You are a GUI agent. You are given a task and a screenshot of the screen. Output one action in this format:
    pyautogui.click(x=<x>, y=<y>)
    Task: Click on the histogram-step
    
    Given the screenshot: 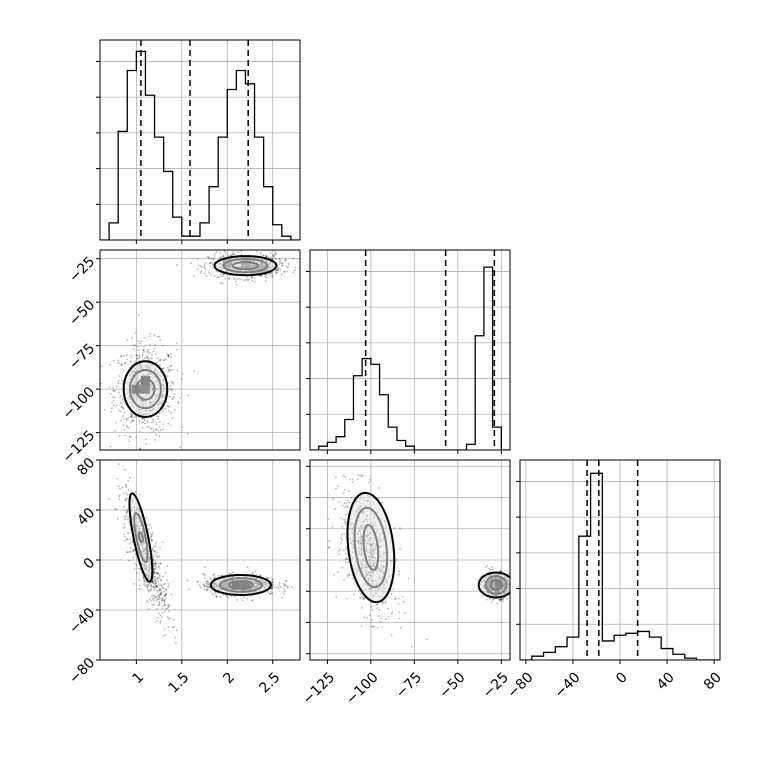 What is the action you would take?
    pyautogui.click(x=620, y=566)
    